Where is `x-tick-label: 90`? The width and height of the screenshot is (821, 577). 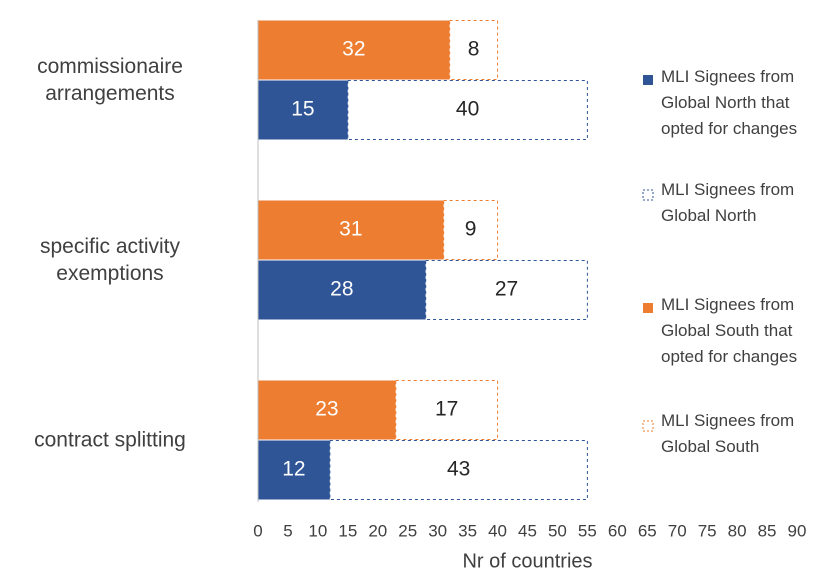
x-tick-label: 90 is located at coordinates (797, 530).